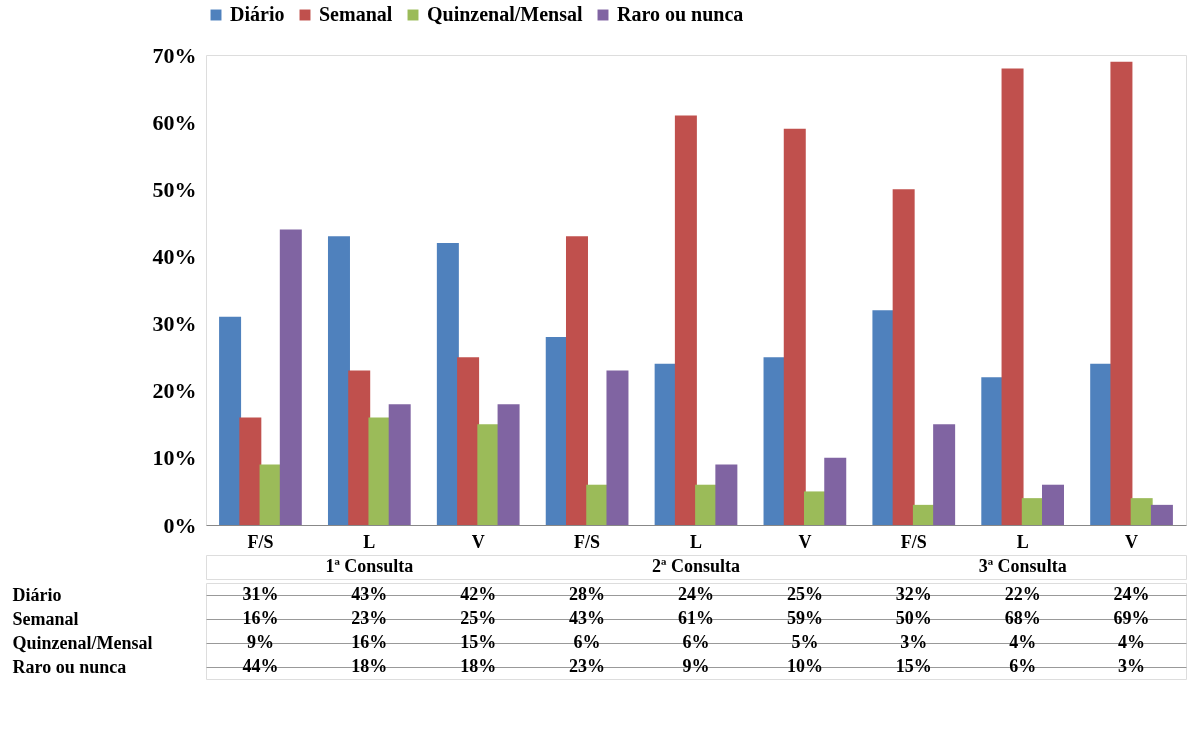 The image size is (1200, 734). What do you see at coordinates (804, 666) in the screenshot?
I see `data-label: 10%` at bounding box center [804, 666].